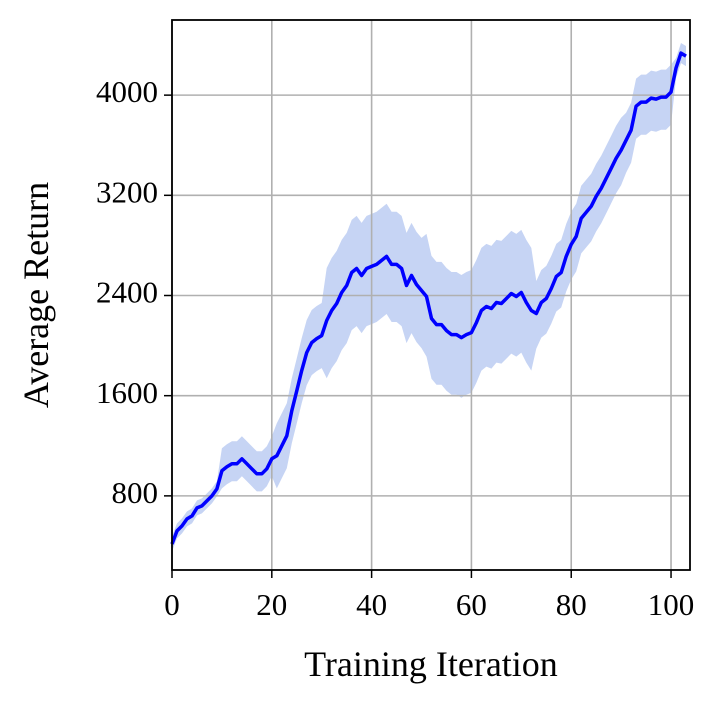 The width and height of the screenshot is (722, 705). Describe the element at coordinates (127, 392) in the screenshot. I see `y-tick-label: 1600` at that location.